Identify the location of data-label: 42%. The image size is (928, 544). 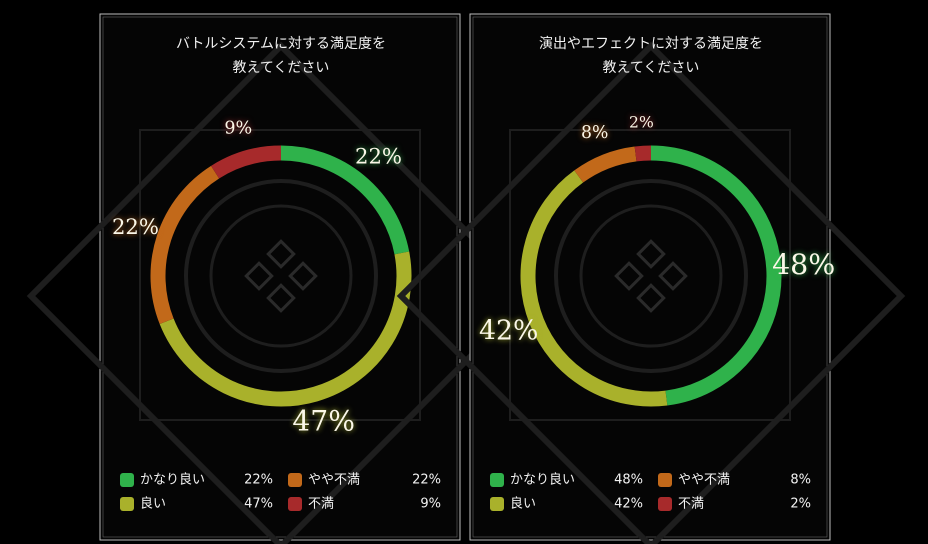
(508, 330).